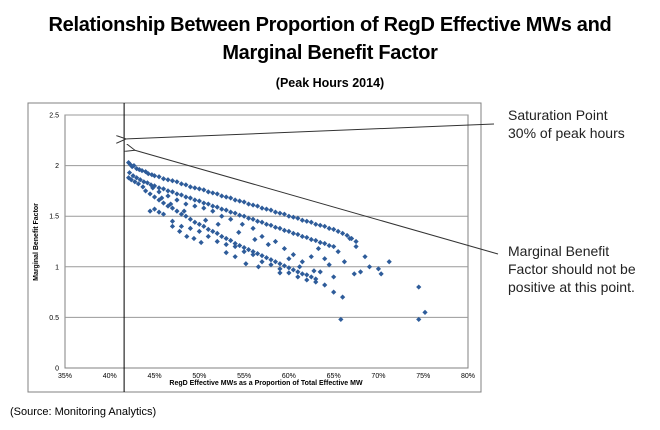 Image resolution: width=660 pixels, height=430 pixels. What do you see at coordinates (110, 376) in the screenshot?
I see `x-tick-label: 40%` at bounding box center [110, 376].